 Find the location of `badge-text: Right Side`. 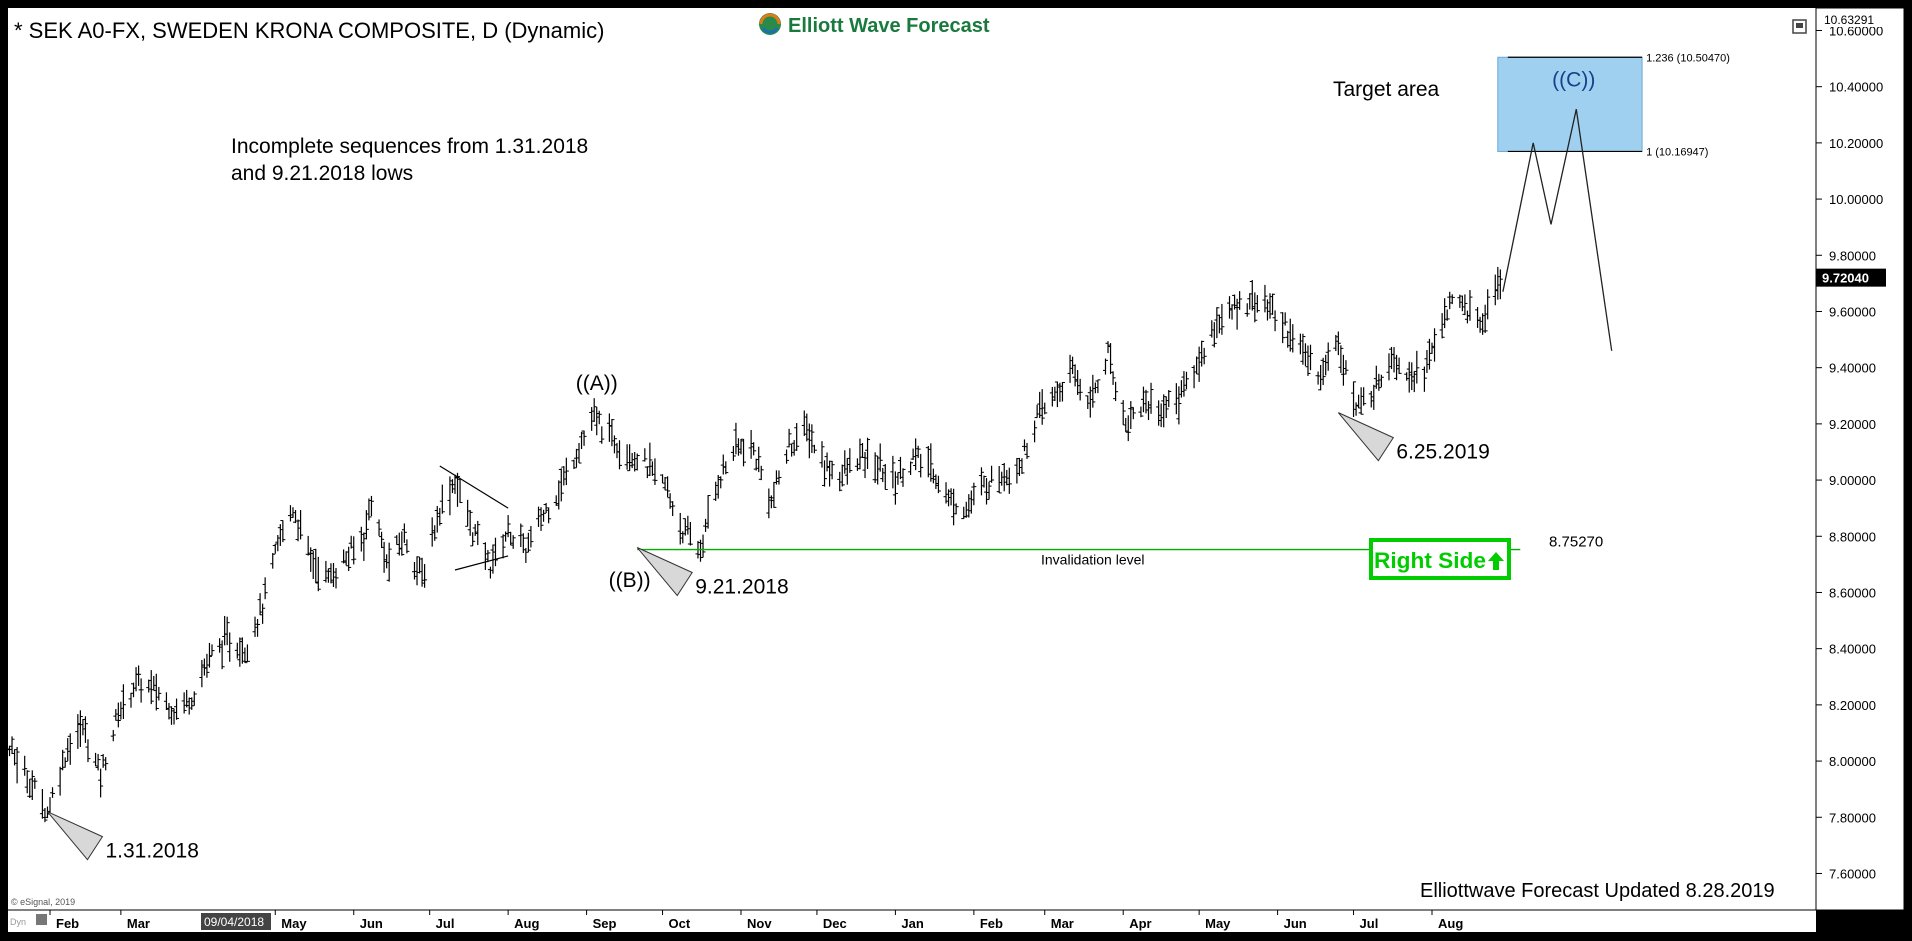

badge-text: Right Side is located at coordinates (1430, 560).